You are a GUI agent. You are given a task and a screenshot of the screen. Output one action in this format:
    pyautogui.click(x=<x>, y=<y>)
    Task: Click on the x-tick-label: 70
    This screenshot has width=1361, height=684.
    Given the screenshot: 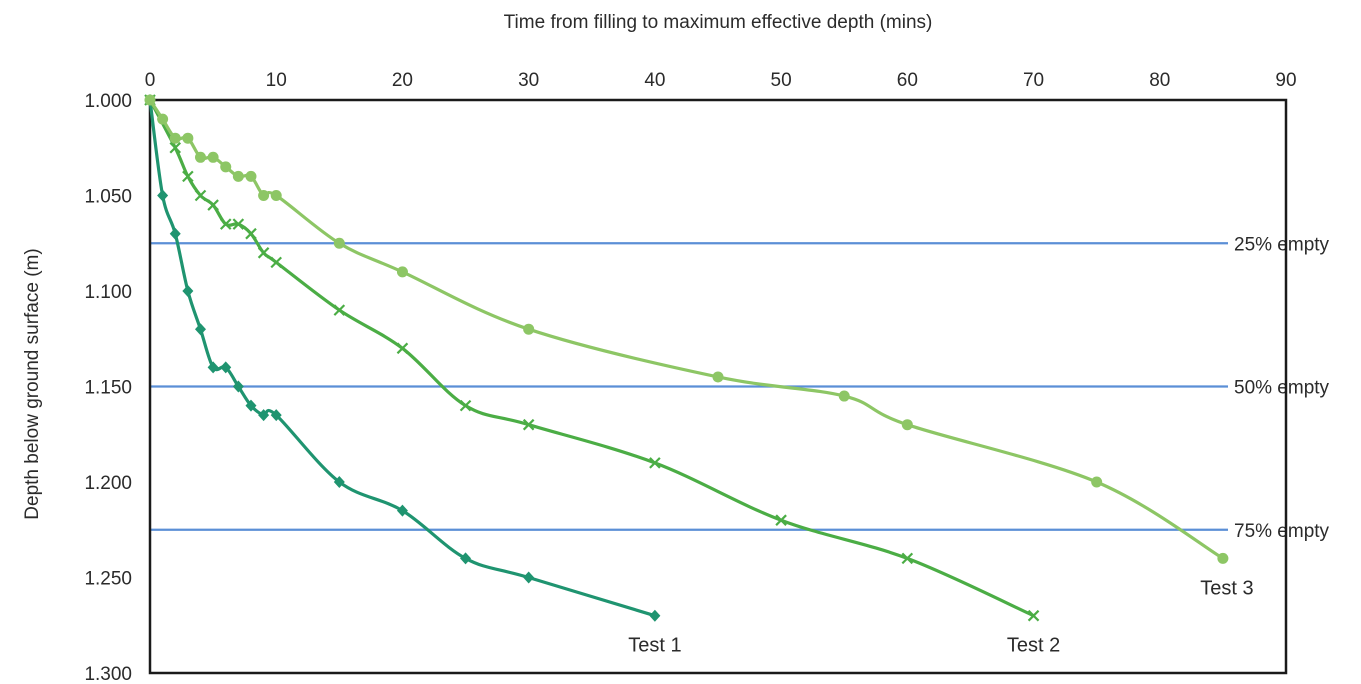 What is the action you would take?
    pyautogui.click(x=1033, y=80)
    